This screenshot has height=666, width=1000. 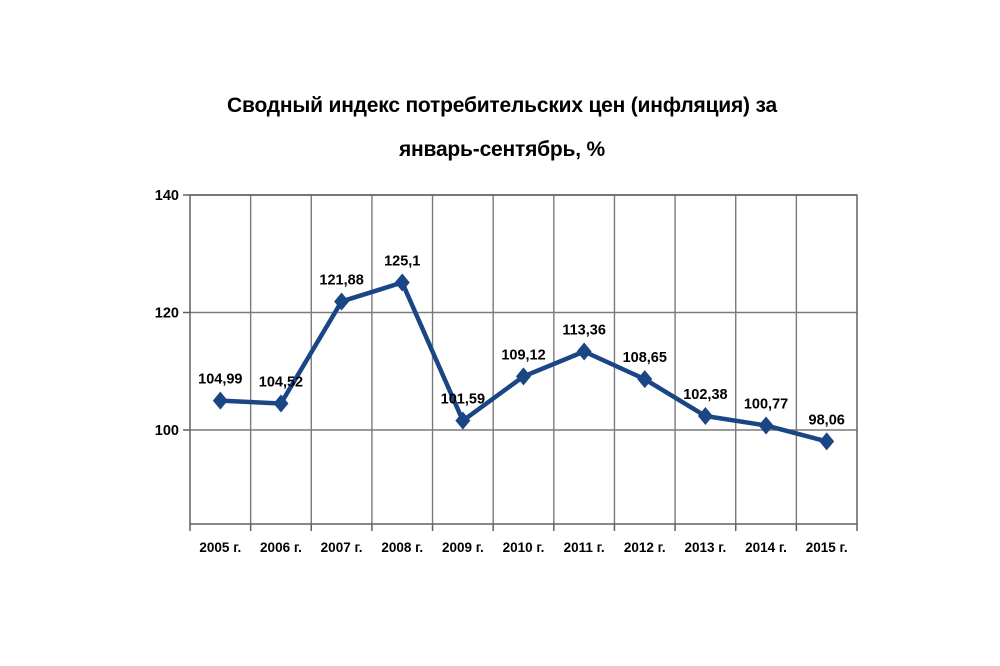 What do you see at coordinates (402, 547) in the screenshot?
I see `x-axis-category-label: 2008 г.` at bounding box center [402, 547].